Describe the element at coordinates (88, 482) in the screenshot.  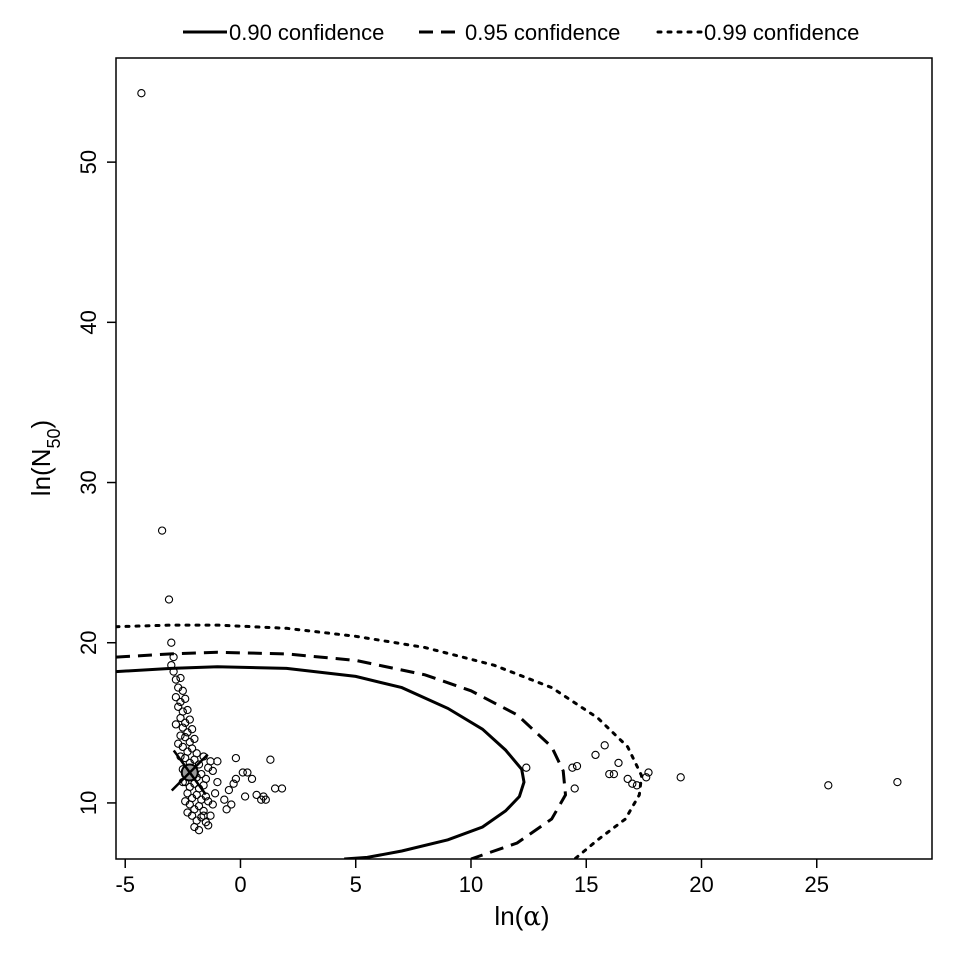
I see `y-tick-label: 30` at that location.